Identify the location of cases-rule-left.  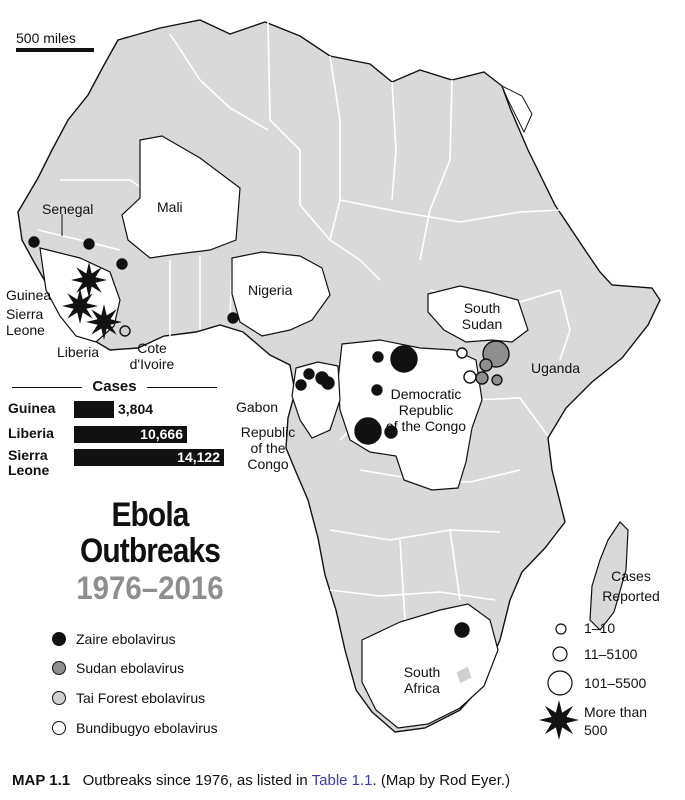
(47, 387).